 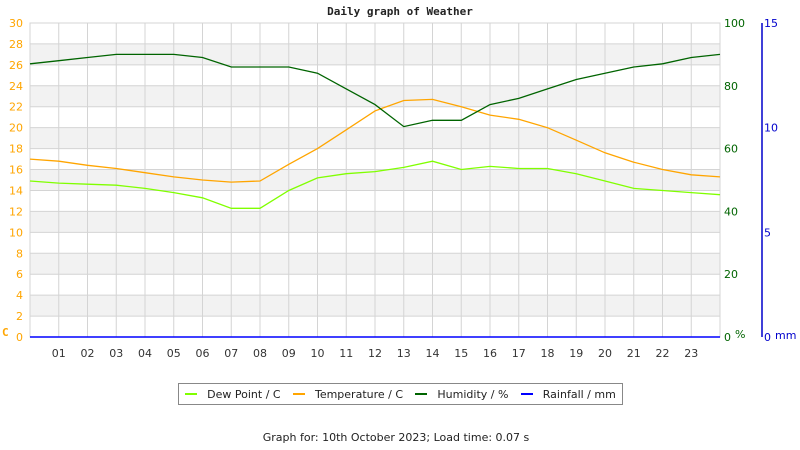 I want to click on x-axis-tick: 23, so click(x=691, y=353).